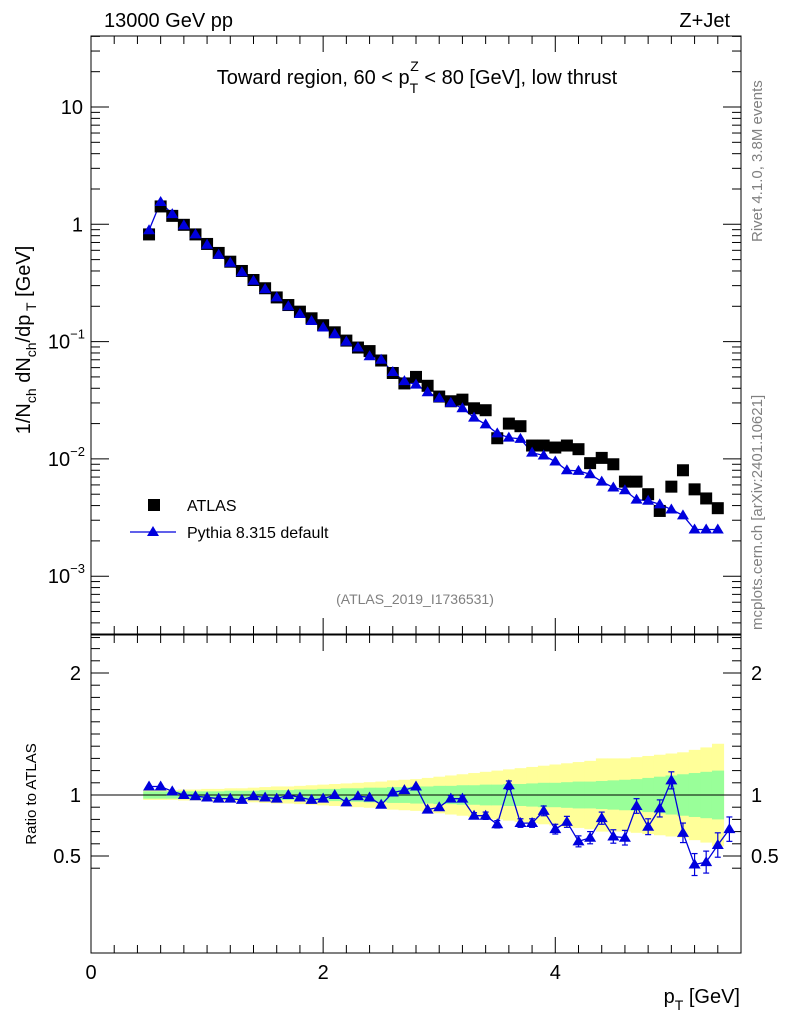 The width and height of the screenshot is (786, 1029). I want to click on analysis-id: (ATLAS_2019_I1736531), so click(415, 599).